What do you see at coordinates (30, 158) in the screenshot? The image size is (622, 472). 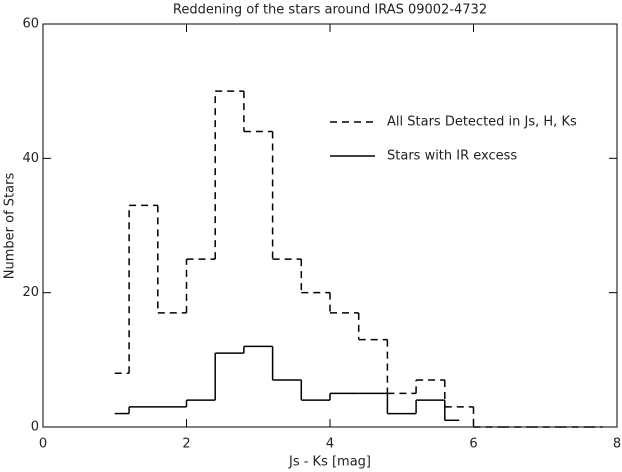 I see `y-tick-label: 40` at bounding box center [30, 158].